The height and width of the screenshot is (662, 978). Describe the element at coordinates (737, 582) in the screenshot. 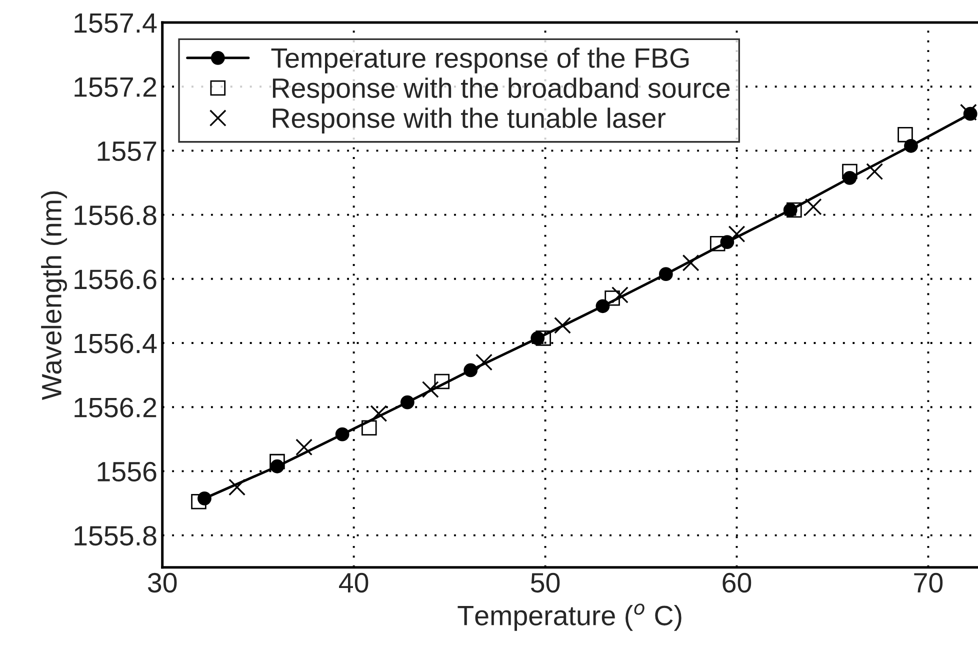

I see `x-tick-label: 60` at that location.